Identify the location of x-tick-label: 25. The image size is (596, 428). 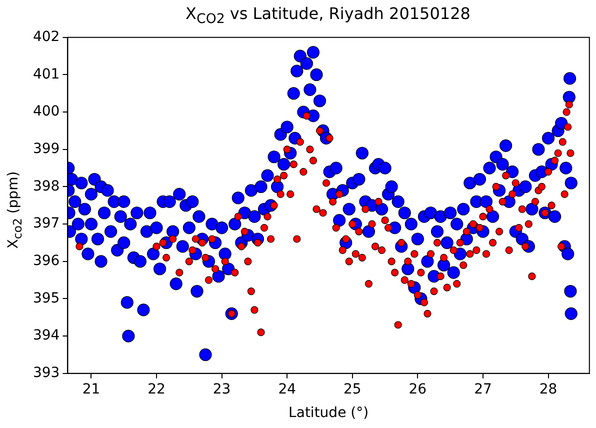
(352, 389).